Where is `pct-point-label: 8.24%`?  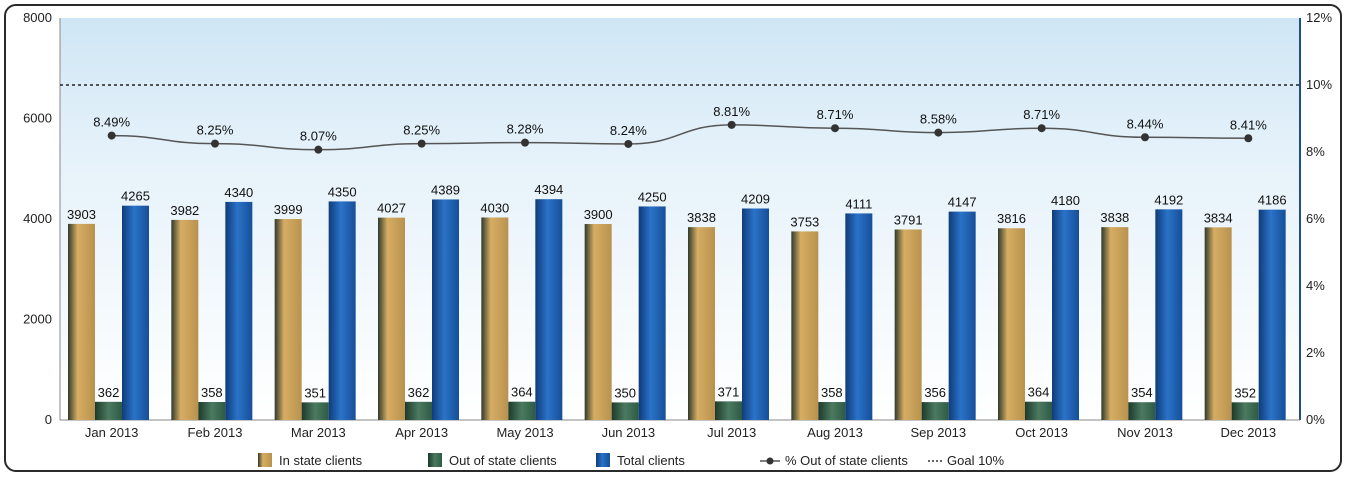
pct-point-label: 8.24% is located at coordinates (628, 130).